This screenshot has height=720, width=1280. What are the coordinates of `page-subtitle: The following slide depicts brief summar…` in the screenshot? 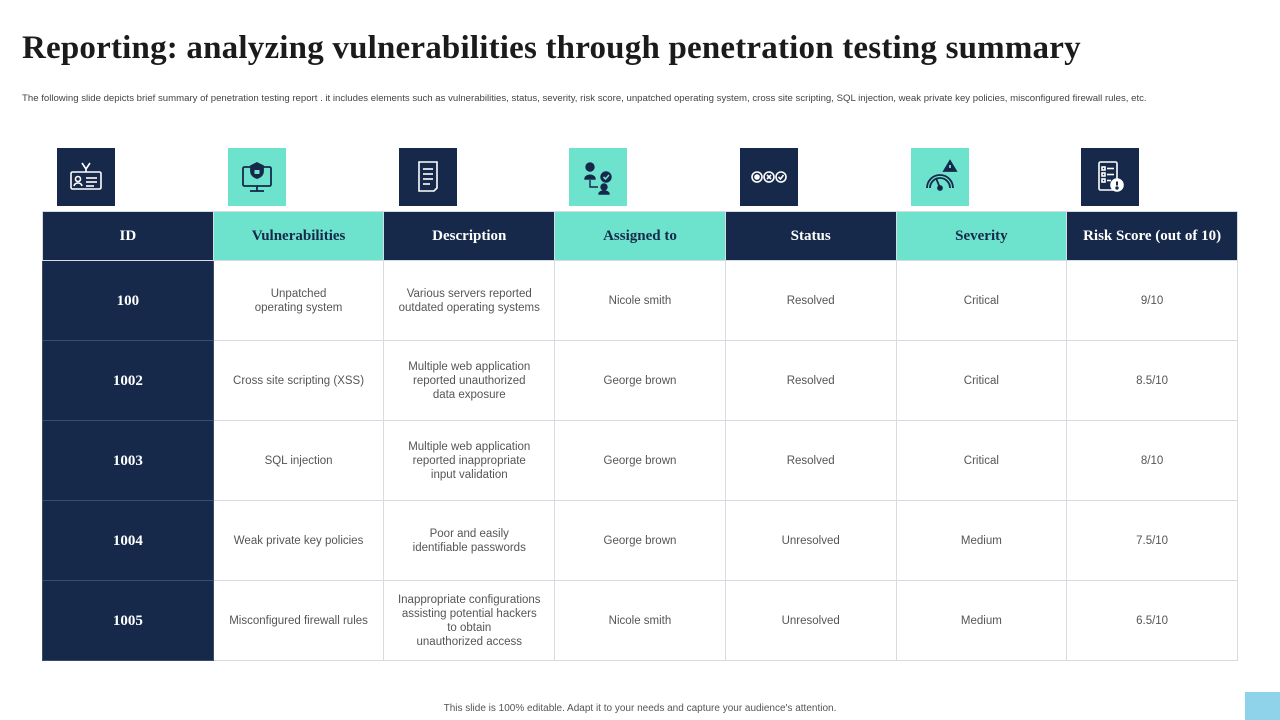 It's located at (584, 98).